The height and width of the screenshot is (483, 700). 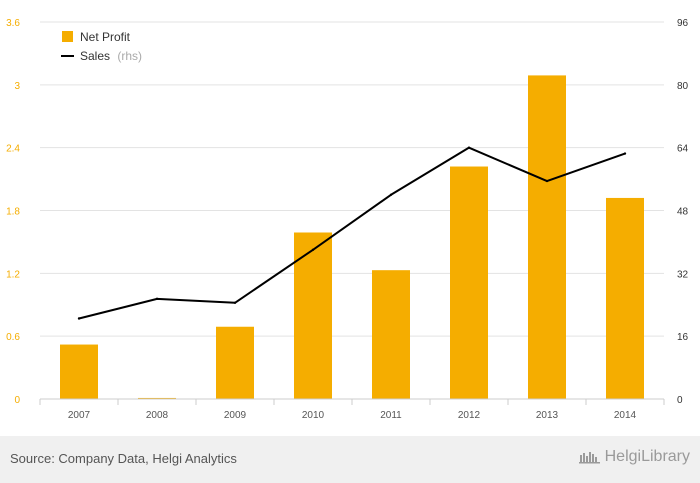 What do you see at coordinates (683, 212) in the screenshot?
I see `y-right-tick-label: 48` at bounding box center [683, 212].